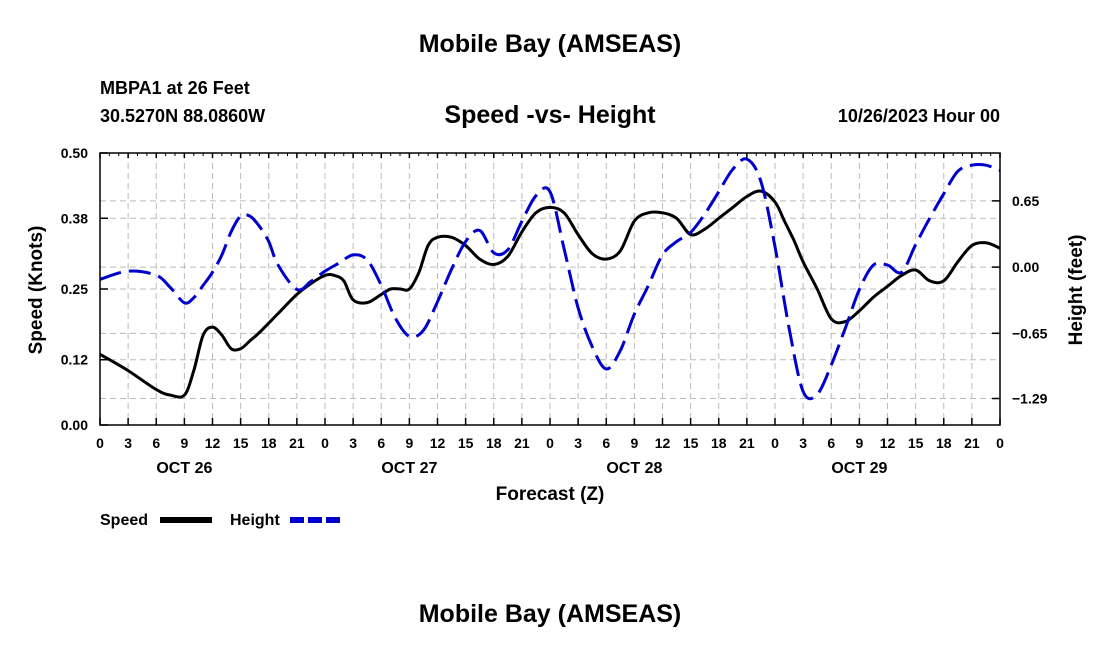  What do you see at coordinates (74, 360) in the screenshot?
I see `y-tick-label: 0.12` at bounding box center [74, 360].